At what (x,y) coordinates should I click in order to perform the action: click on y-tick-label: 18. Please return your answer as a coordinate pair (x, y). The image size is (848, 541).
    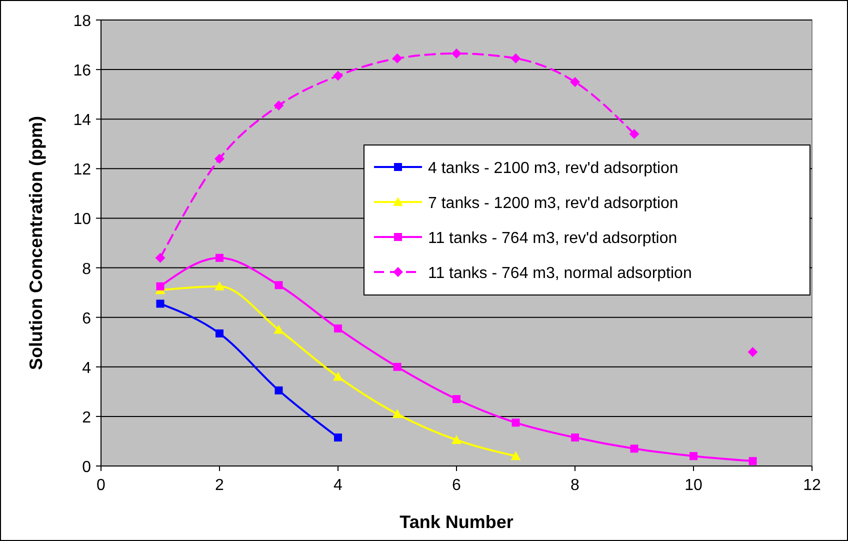
    Looking at the image, I should click on (82, 21).